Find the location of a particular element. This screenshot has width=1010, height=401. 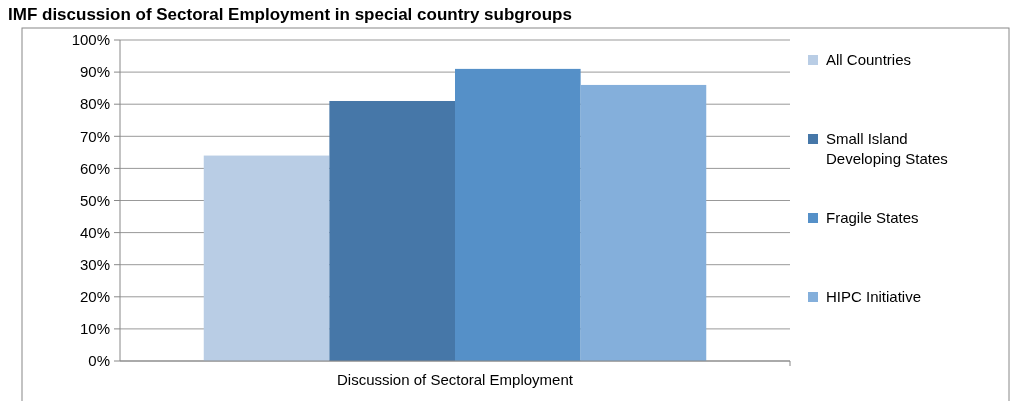

x-tick-label: Discussion of Sectoral Employment is located at coordinates (455, 379).